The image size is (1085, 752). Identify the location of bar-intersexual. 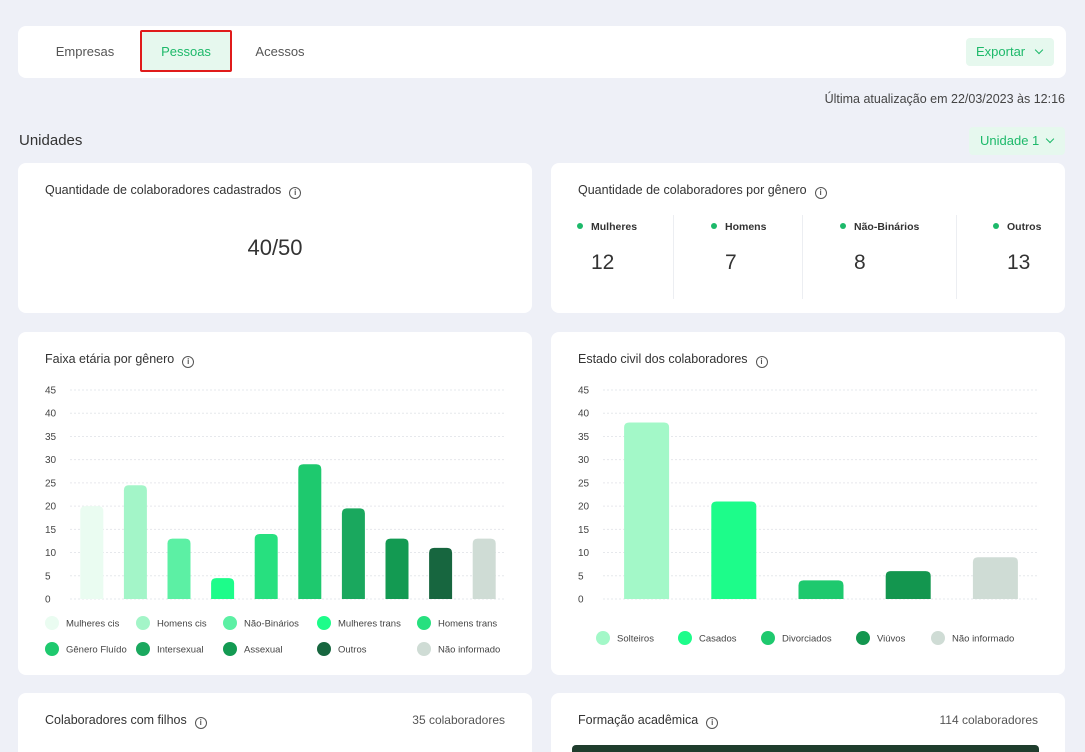
(353, 553).